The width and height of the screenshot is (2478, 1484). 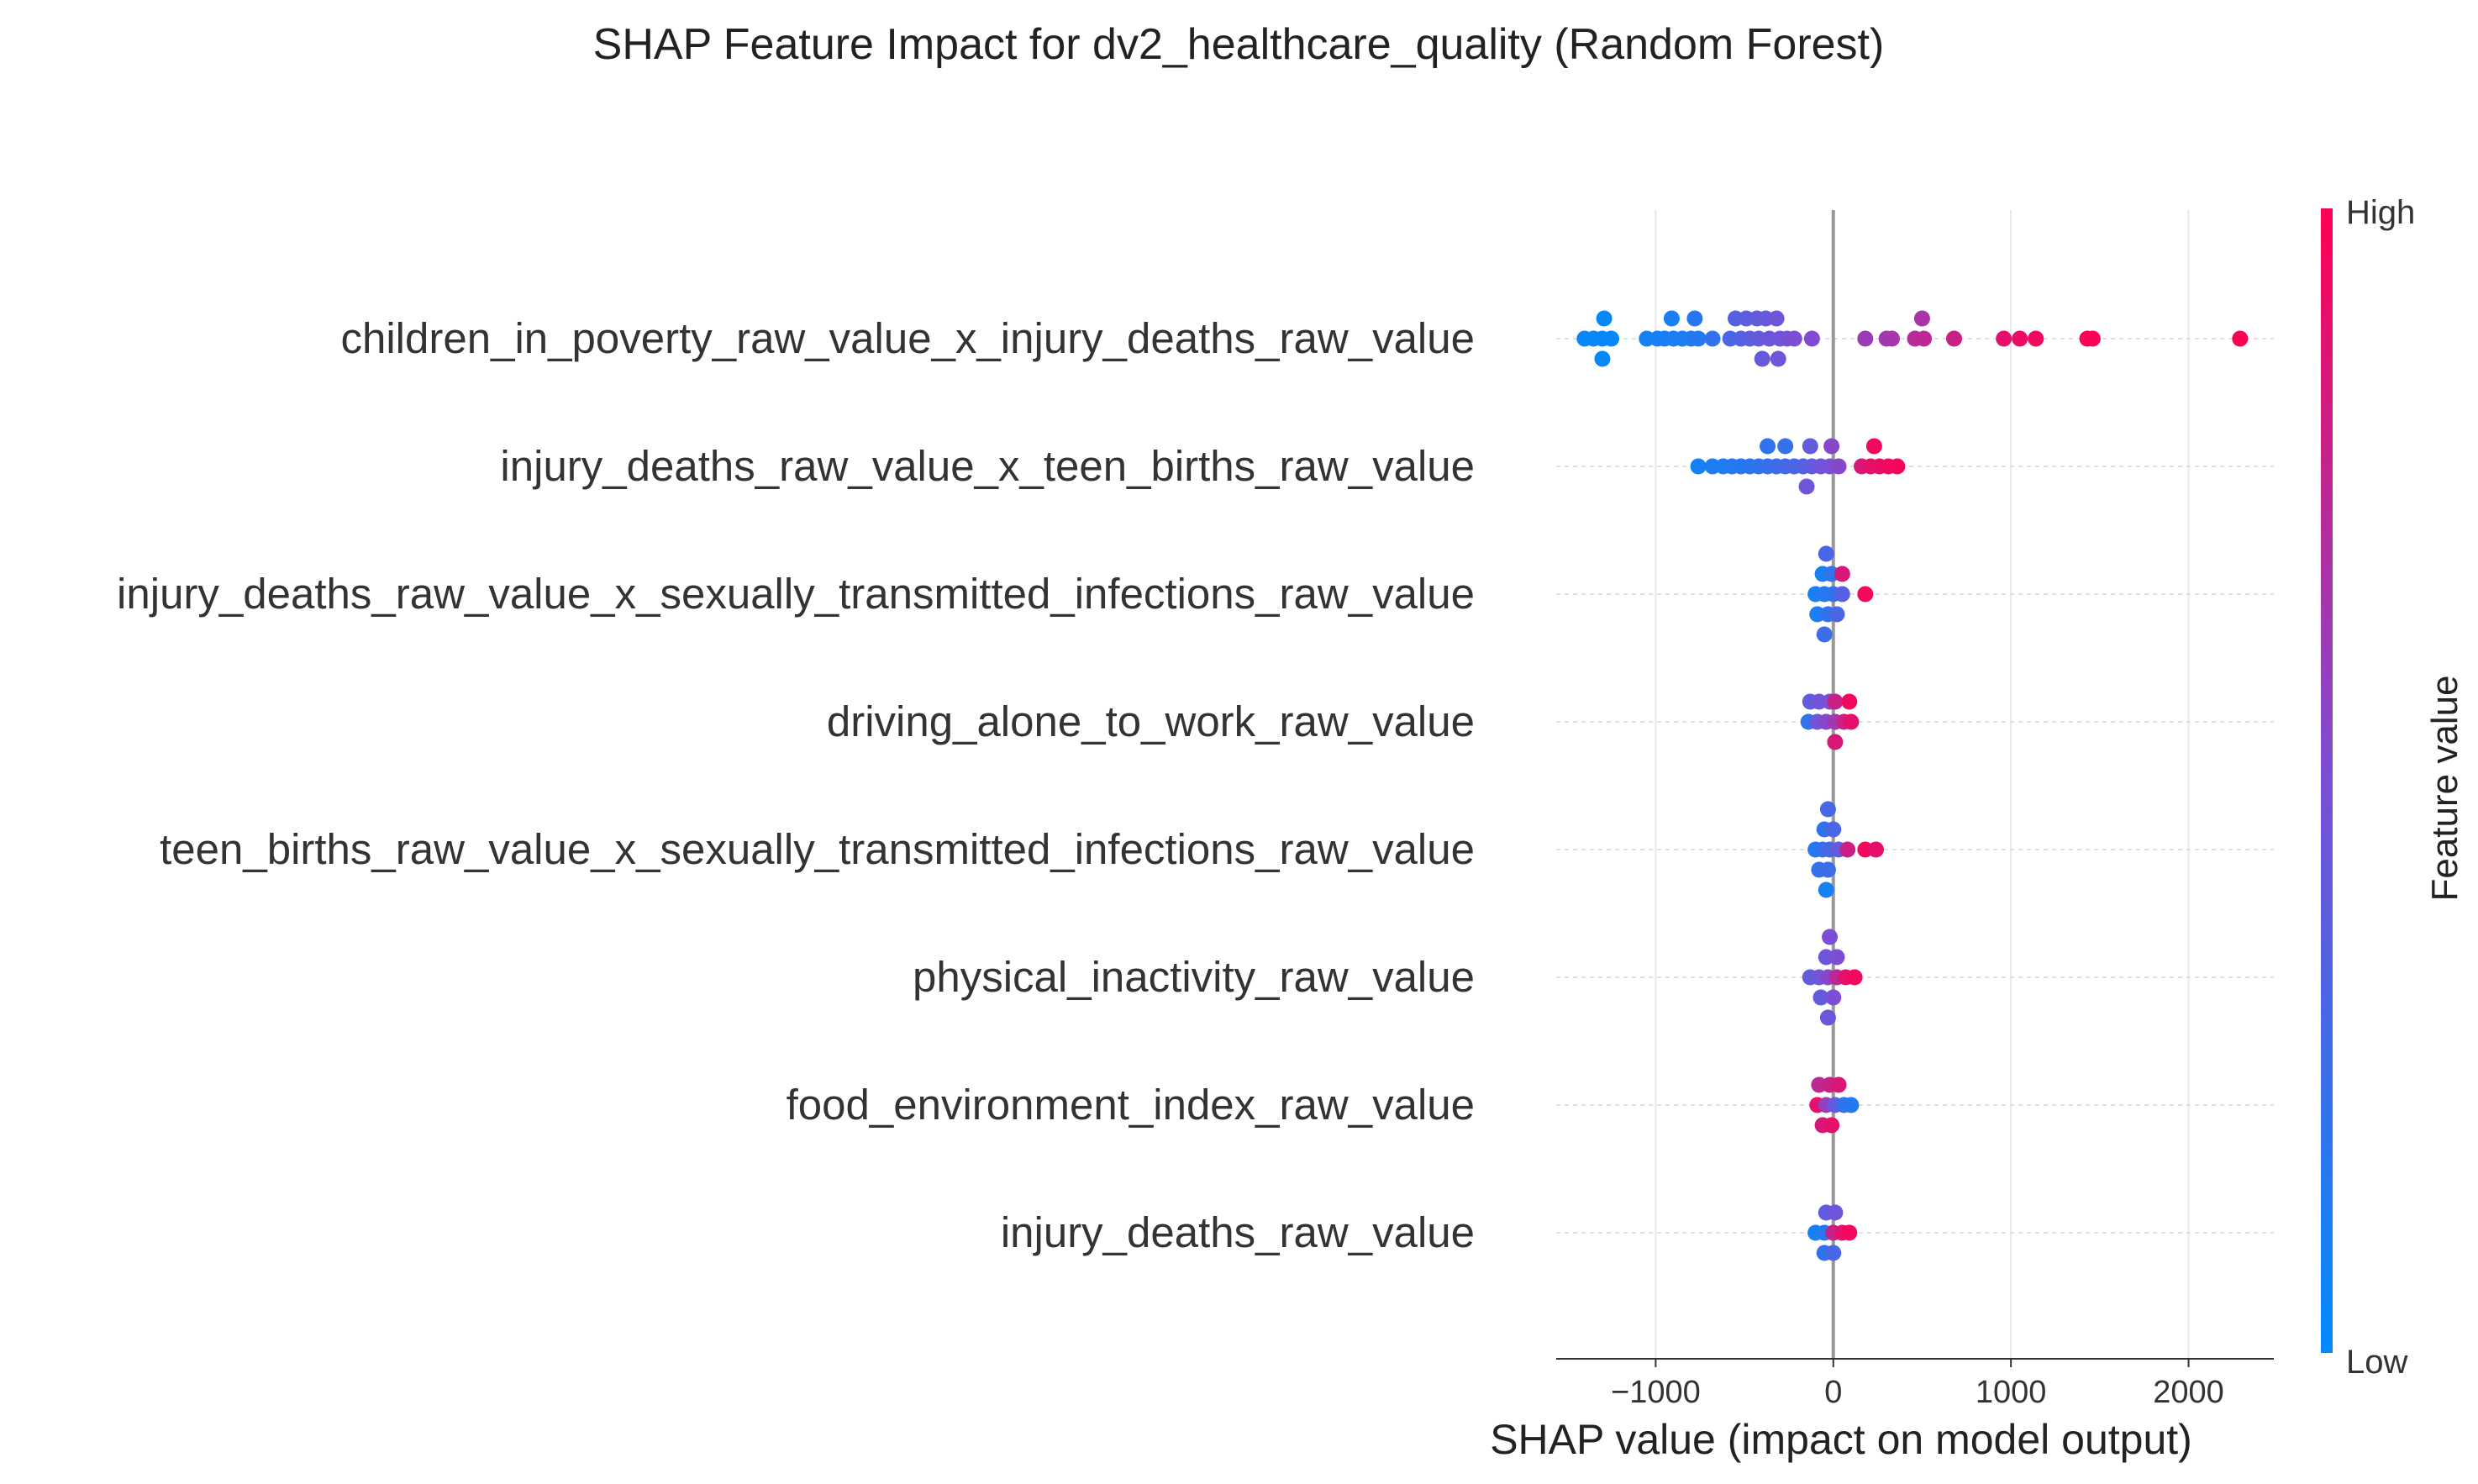 What do you see at coordinates (2377, 1363) in the screenshot?
I see `colorbar-low-label: Low` at bounding box center [2377, 1363].